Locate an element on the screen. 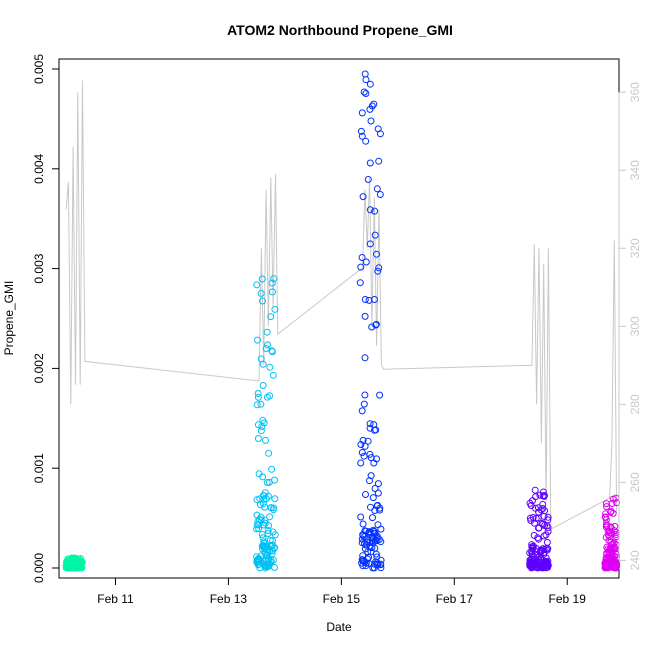 This screenshot has height=650, width=650. y-tick-label: 0.001 is located at coordinates (39, 468).